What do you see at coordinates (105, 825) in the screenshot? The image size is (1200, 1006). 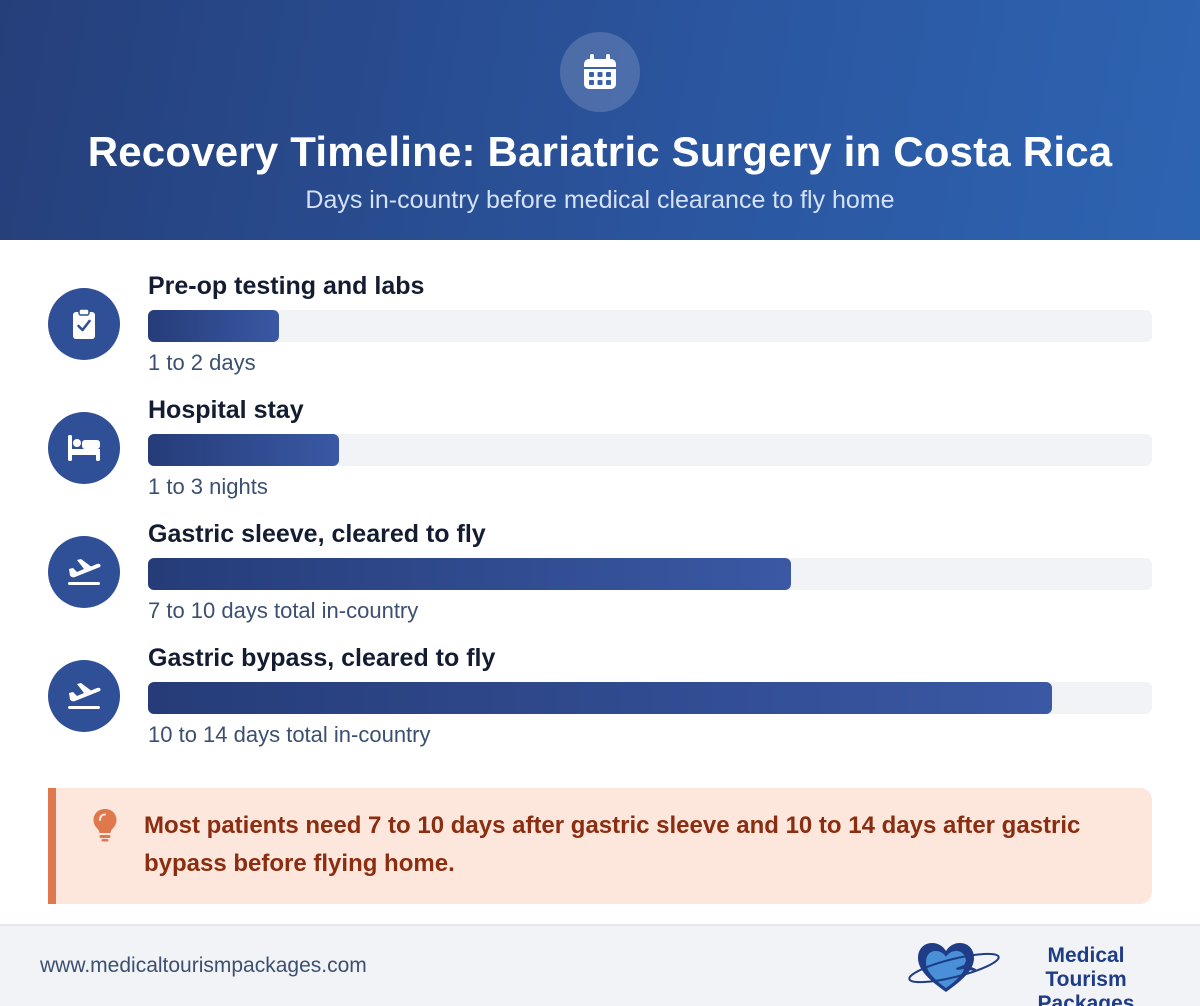 I see `lightbulb-icon` at bounding box center [105, 825].